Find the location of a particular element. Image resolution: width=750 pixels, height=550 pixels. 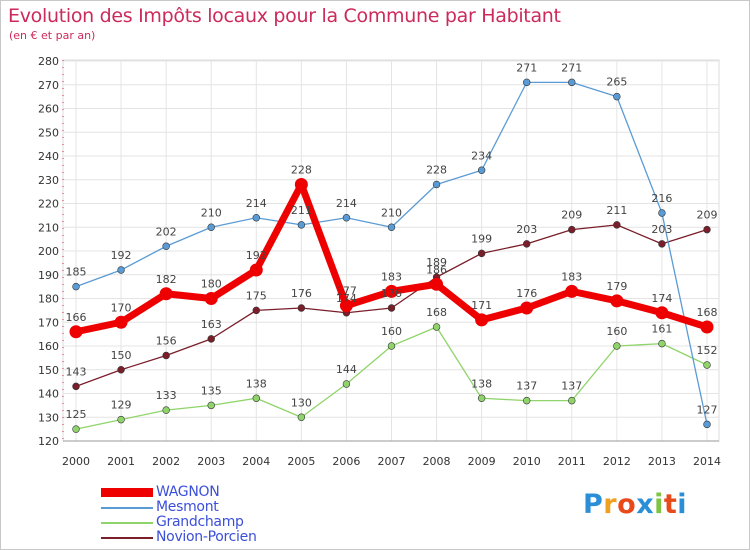

y-tick-label: 140 is located at coordinates (48, 394).